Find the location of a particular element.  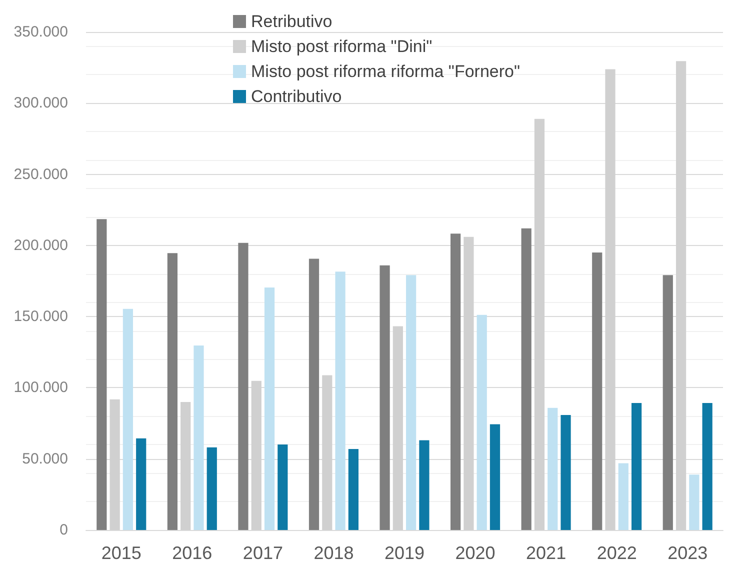

x-tick-label: 2017 is located at coordinates (262, 553).